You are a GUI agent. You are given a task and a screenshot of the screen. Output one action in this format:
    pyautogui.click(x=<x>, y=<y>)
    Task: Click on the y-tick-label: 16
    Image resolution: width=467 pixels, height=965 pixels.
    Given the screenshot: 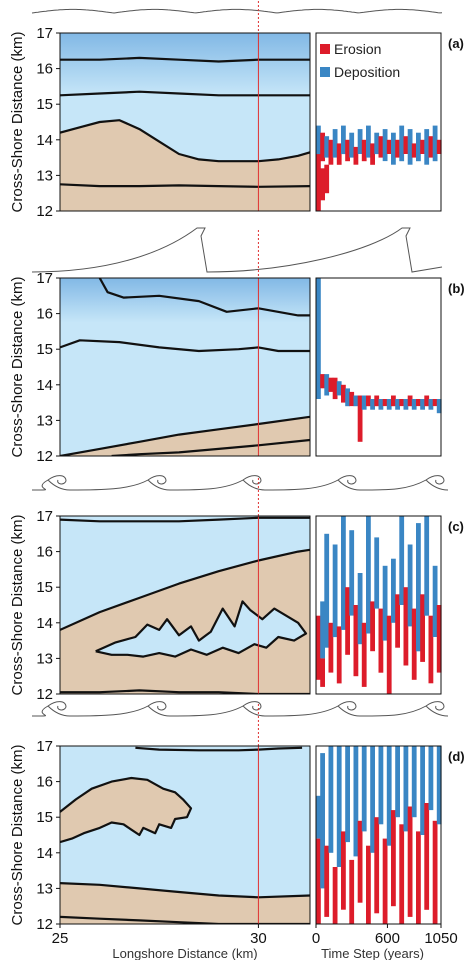 What is the action you would take?
    pyautogui.click(x=44, y=552)
    